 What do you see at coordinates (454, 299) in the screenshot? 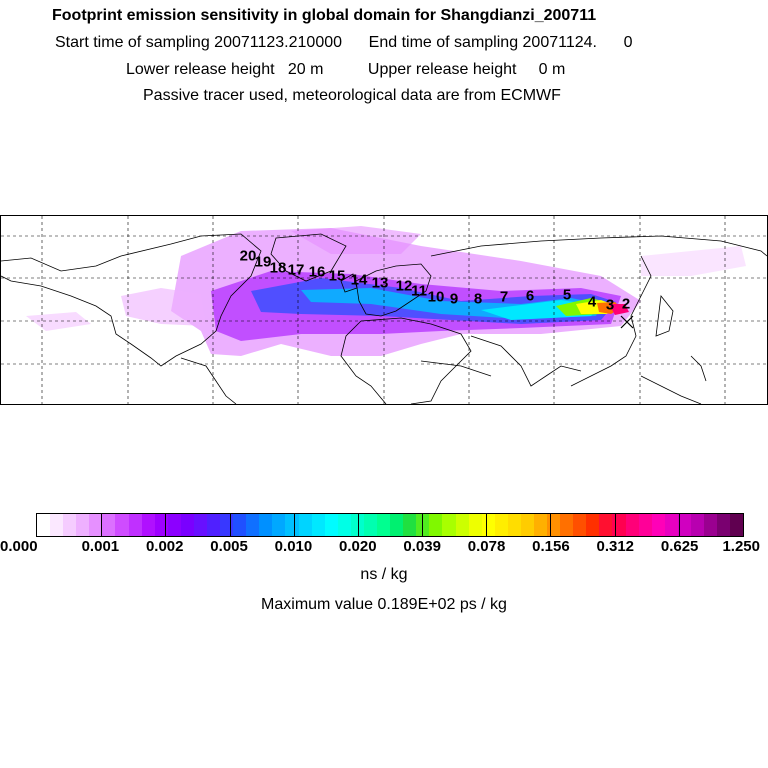
I see `trajectory-label: 9` at bounding box center [454, 299].